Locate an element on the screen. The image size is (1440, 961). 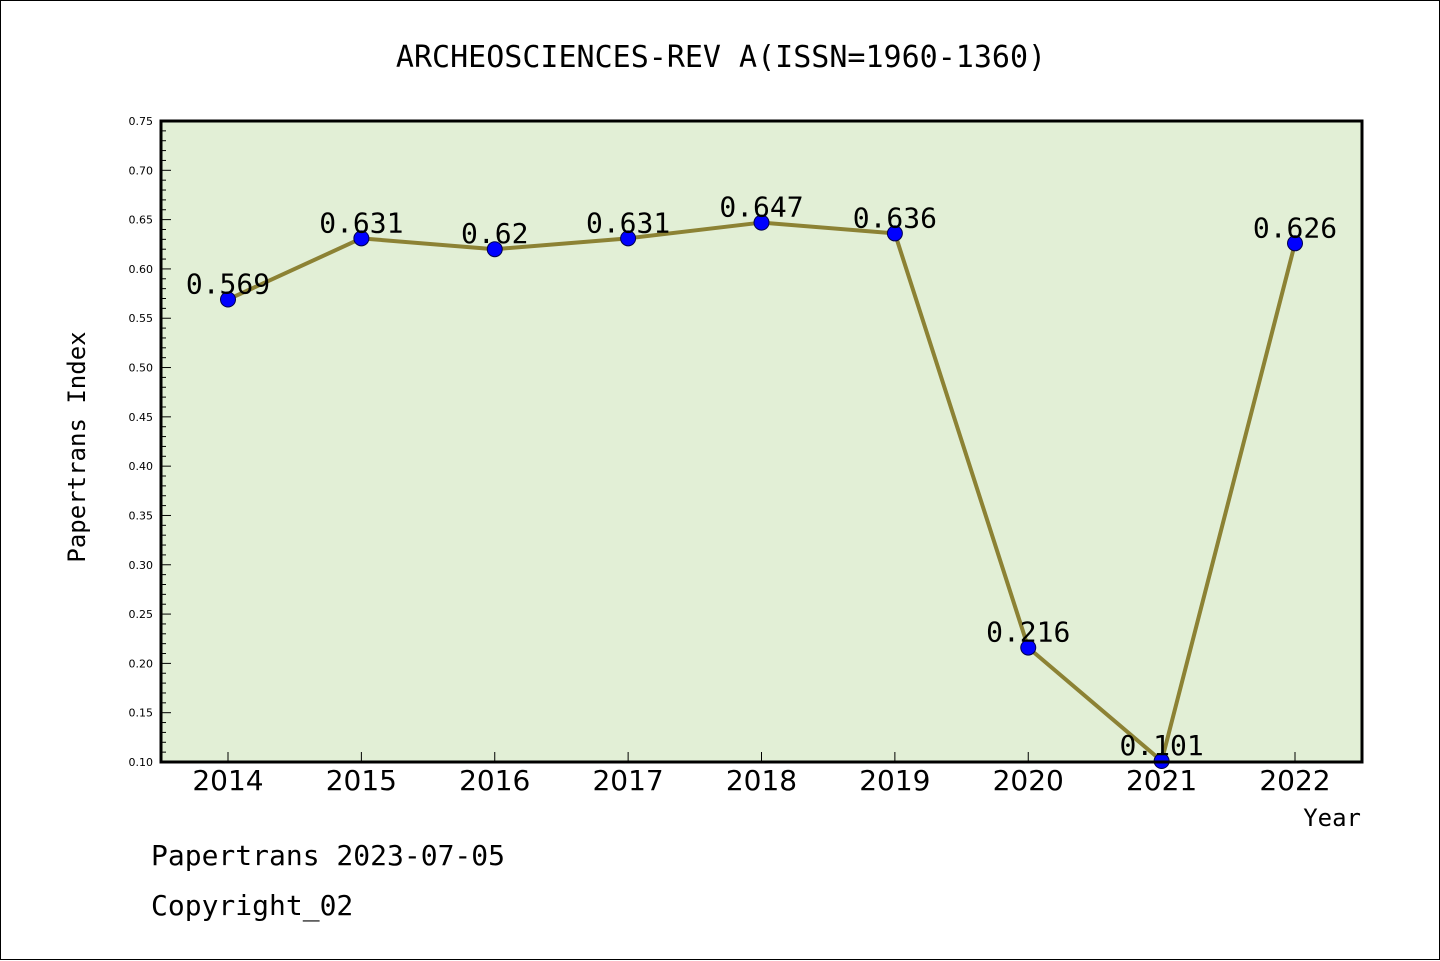
footer-date: Papertrans 2023-07-05 is located at coordinates (328, 855).